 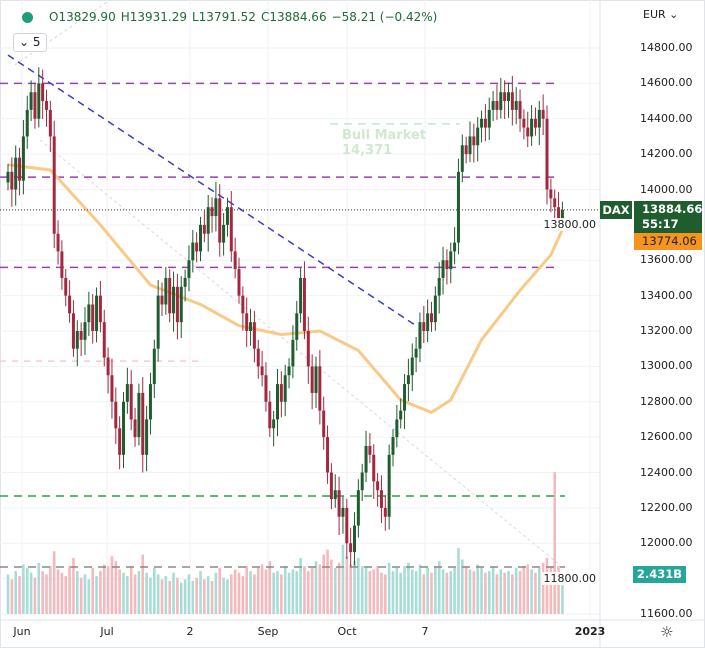 What do you see at coordinates (666, 472) in the screenshot?
I see `price-tick-label: 12400.00` at bounding box center [666, 472].